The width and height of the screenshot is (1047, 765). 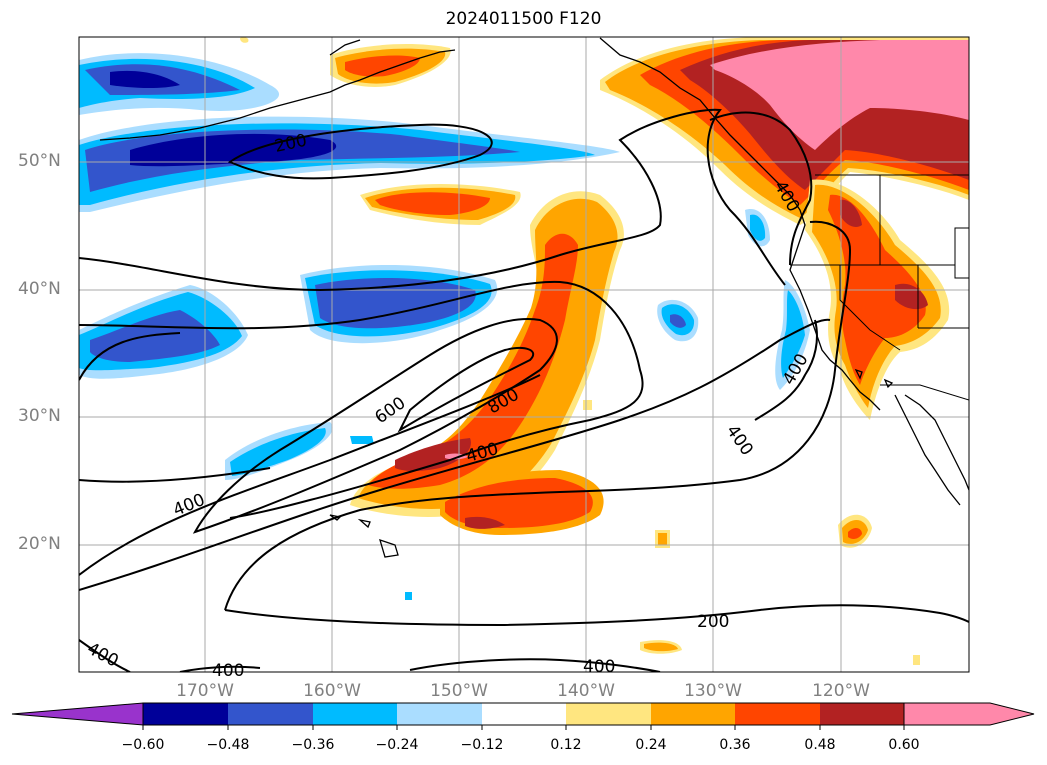 What do you see at coordinates (313, 745) in the screenshot?
I see `colorbar-tick-label: −0.36` at bounding box center [313, 745].